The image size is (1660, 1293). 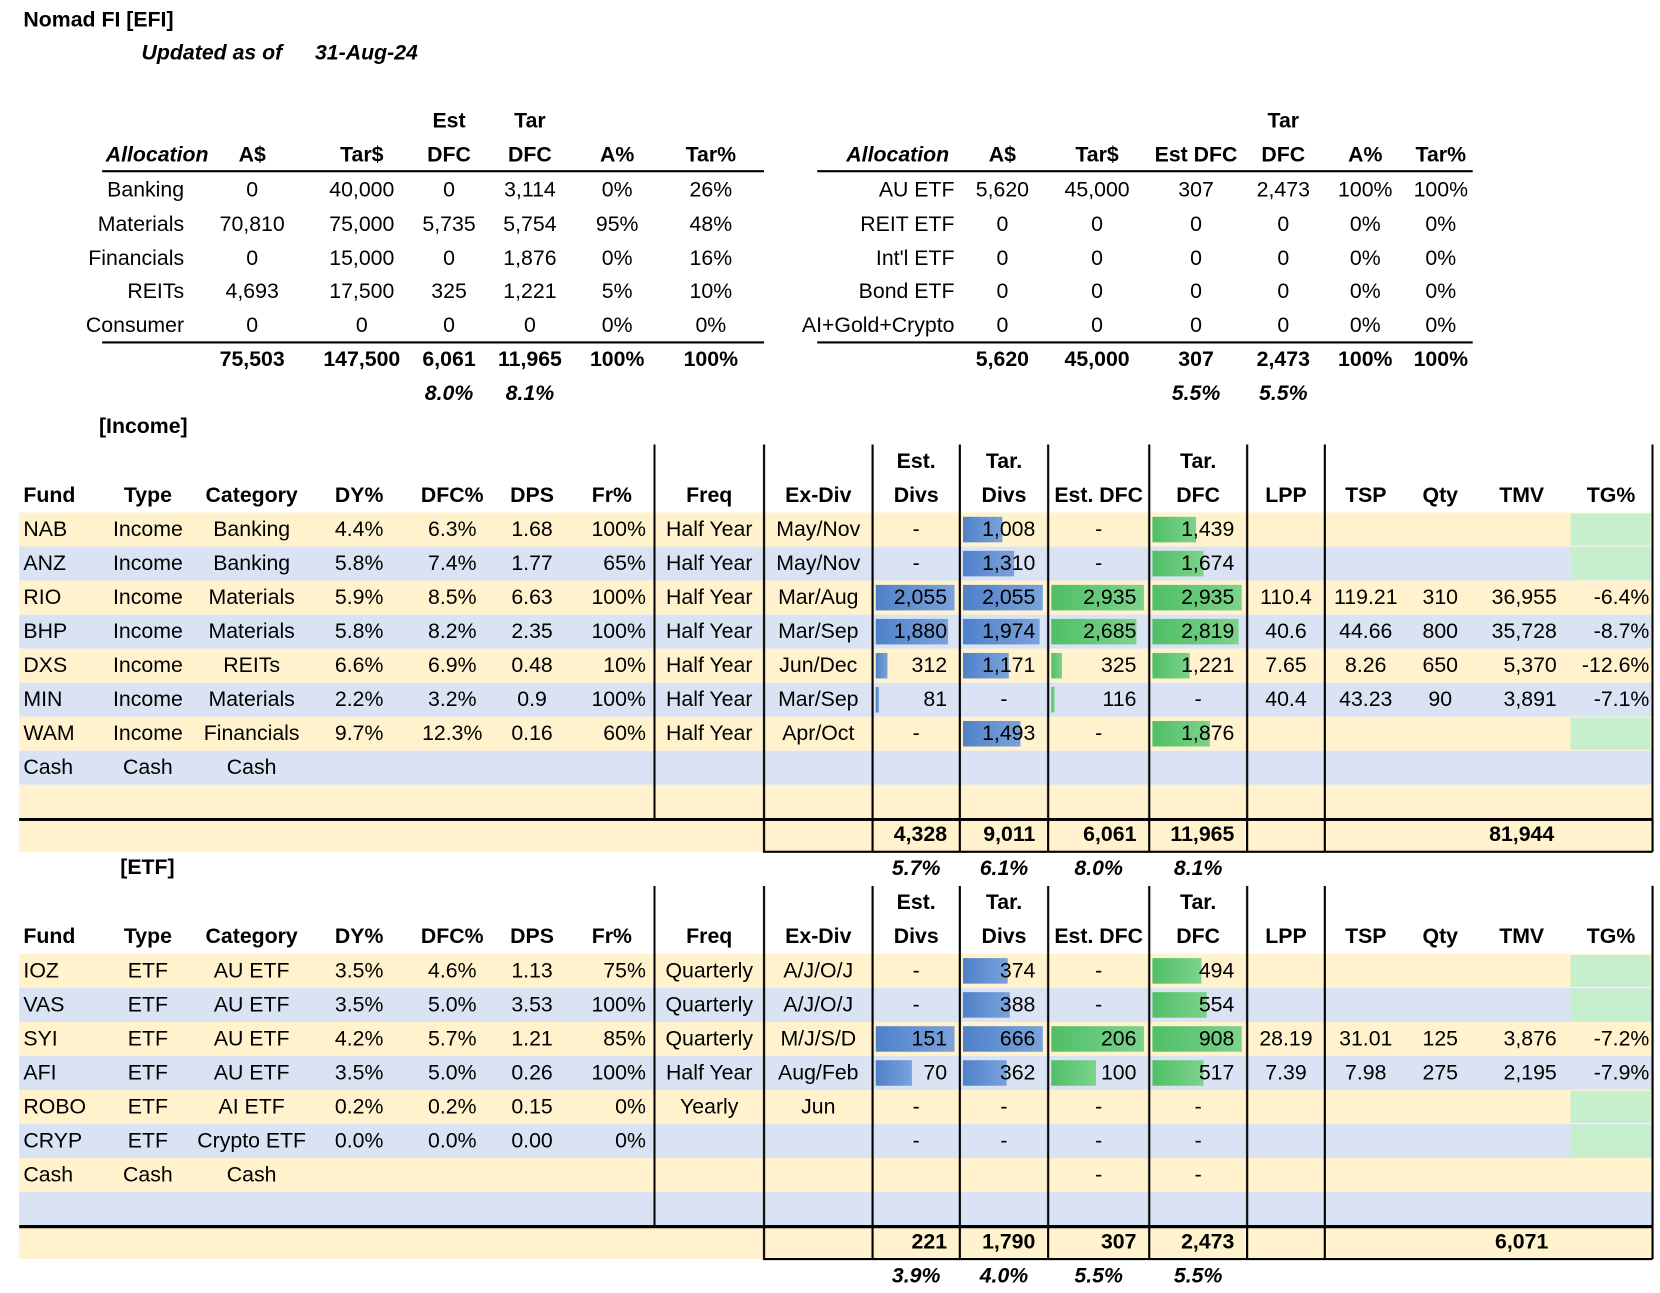 What do you see at coordinates (147, 937) in the screenshot?
I see `column-header: Type` at bounding box center [147, 937].